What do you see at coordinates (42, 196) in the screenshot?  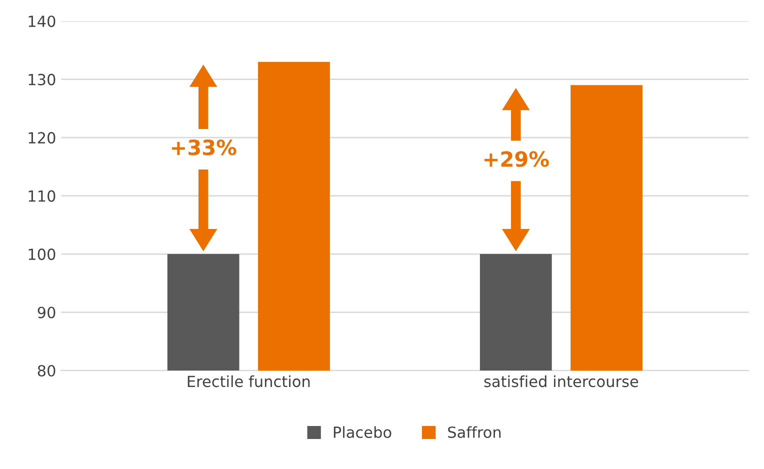 I see `y-tick-label: 110` at bounding box center [42, 196].